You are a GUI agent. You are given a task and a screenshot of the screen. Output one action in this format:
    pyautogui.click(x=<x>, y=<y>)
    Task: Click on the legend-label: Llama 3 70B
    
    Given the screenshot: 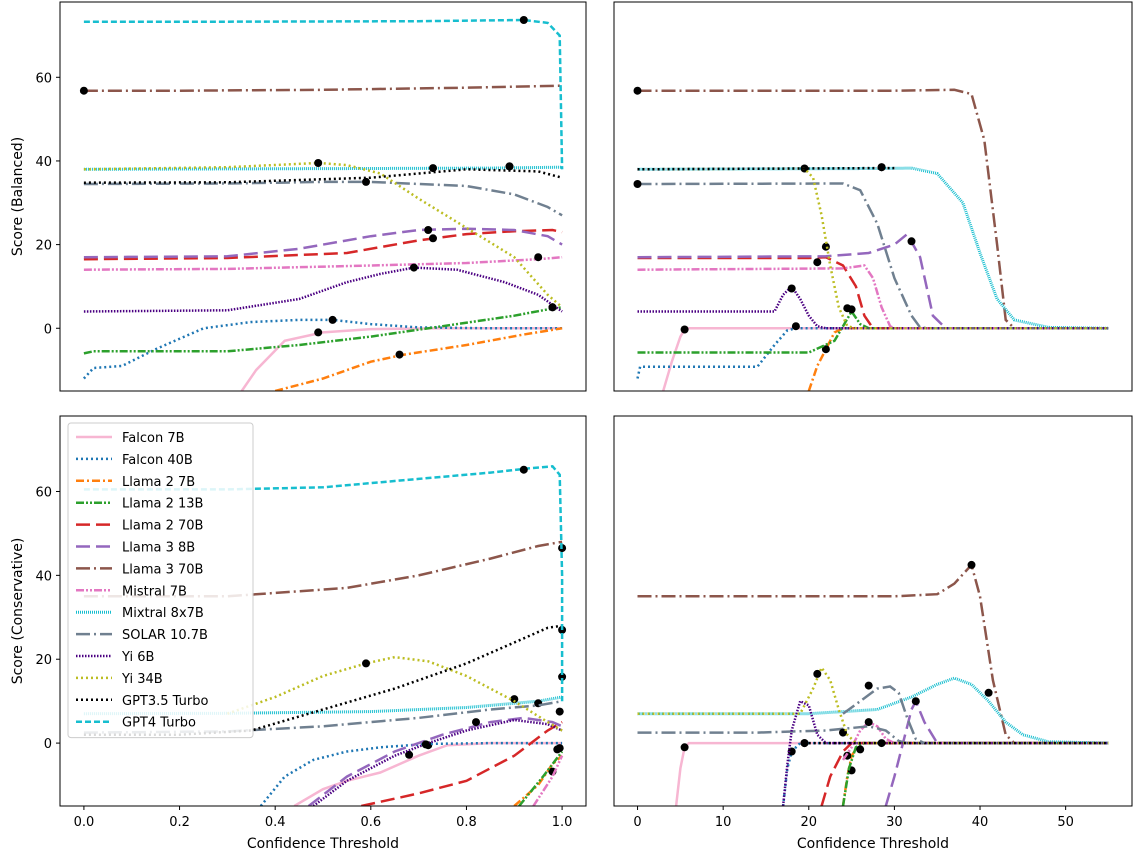 What is the action you would take?
    pyautogui.click(x=162, y=569)
    